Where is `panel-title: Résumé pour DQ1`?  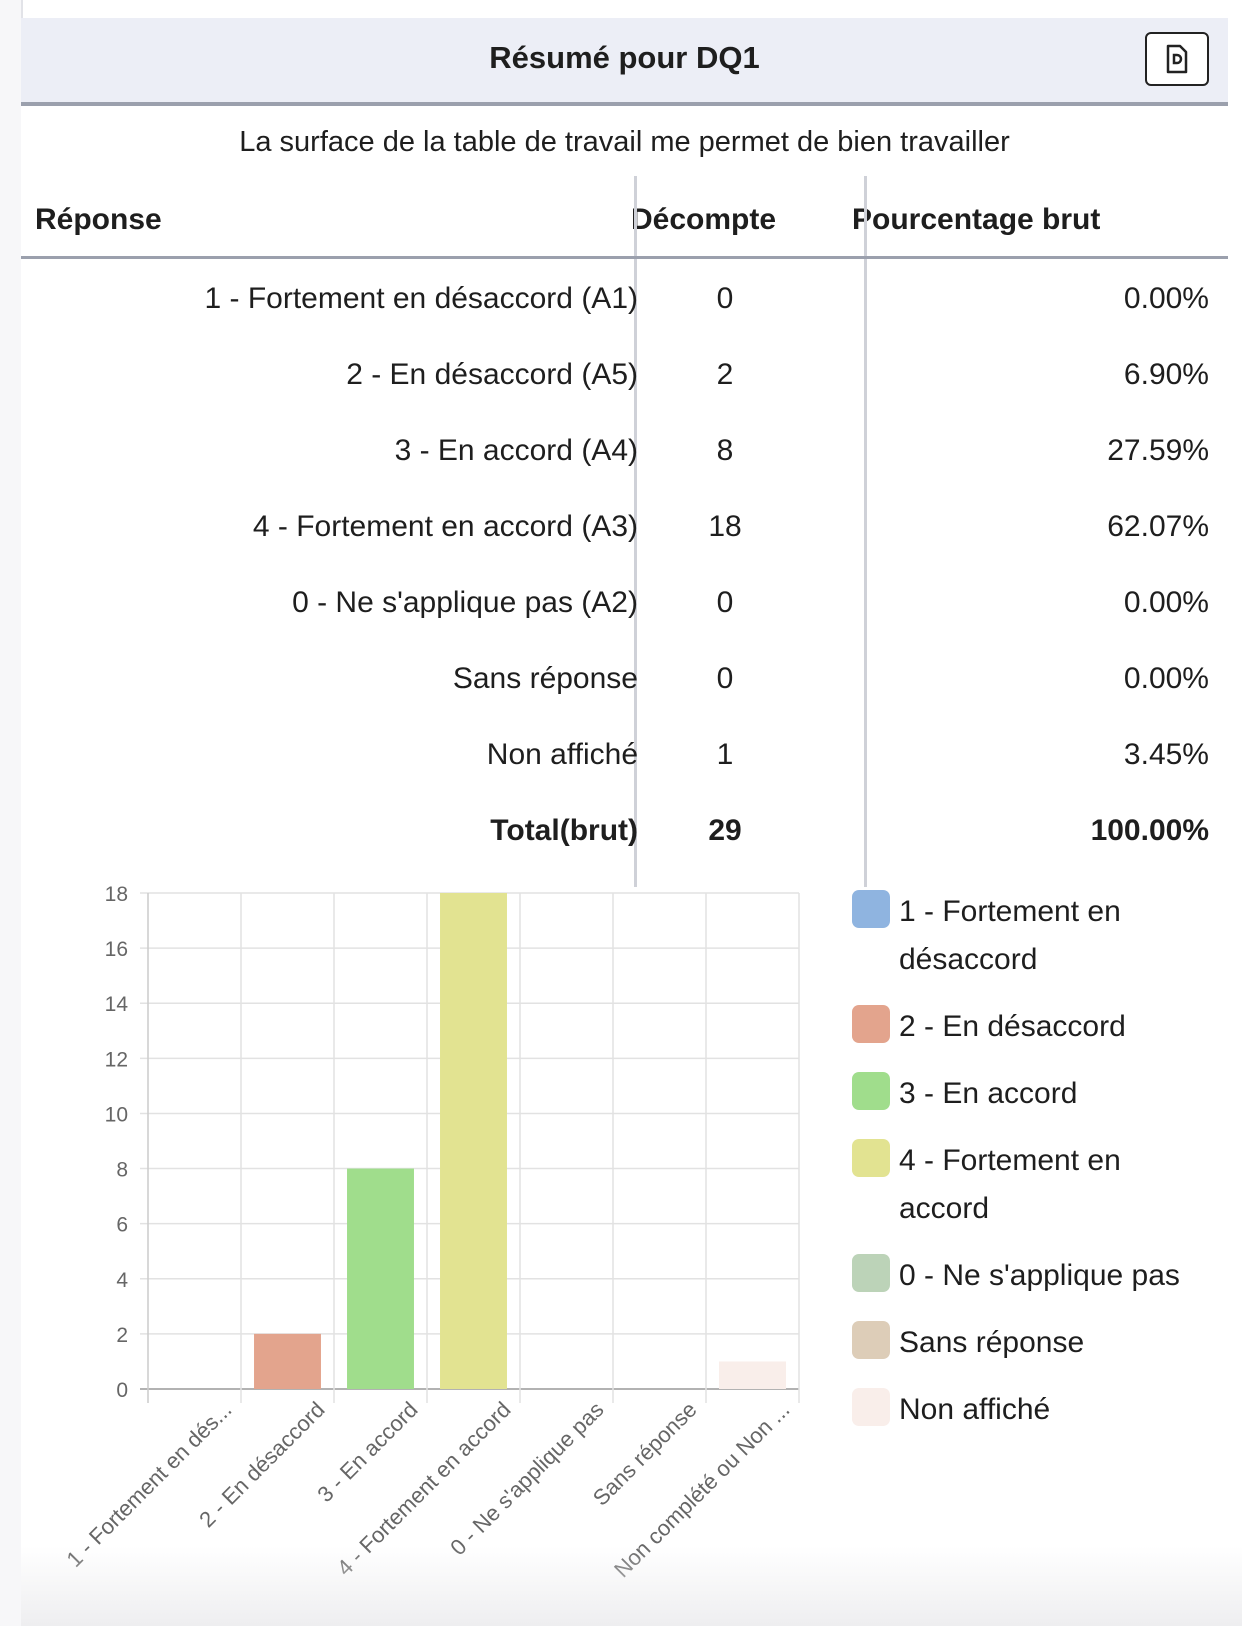
panel-title: Résumé pour DQ1 is located at coordinates (624, 57).